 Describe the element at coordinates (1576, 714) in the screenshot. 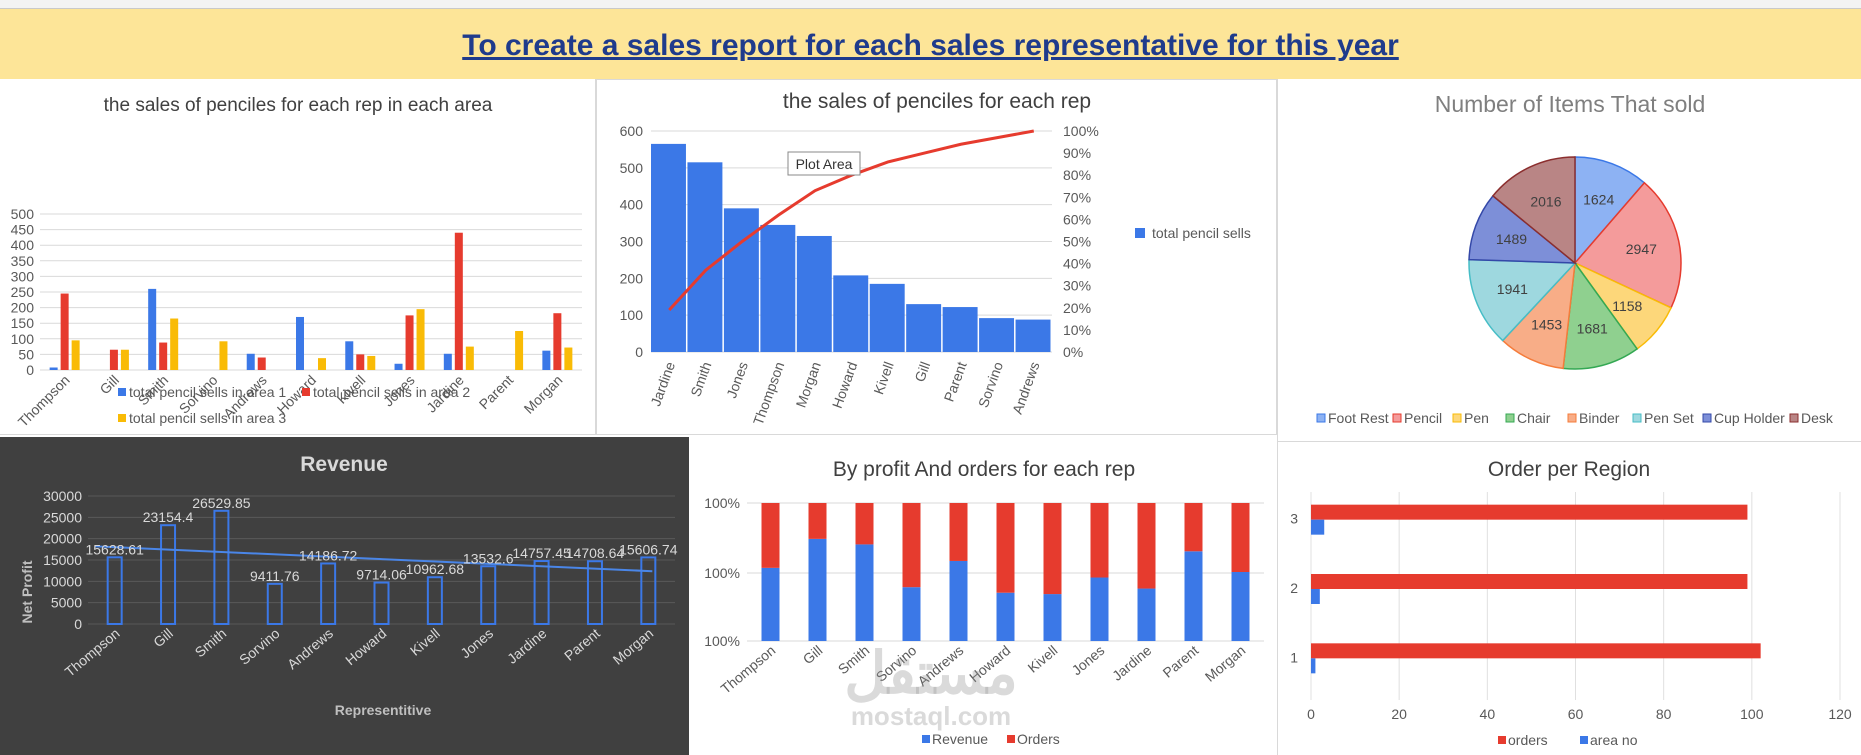

I see `region-xtick: 60` at that location.